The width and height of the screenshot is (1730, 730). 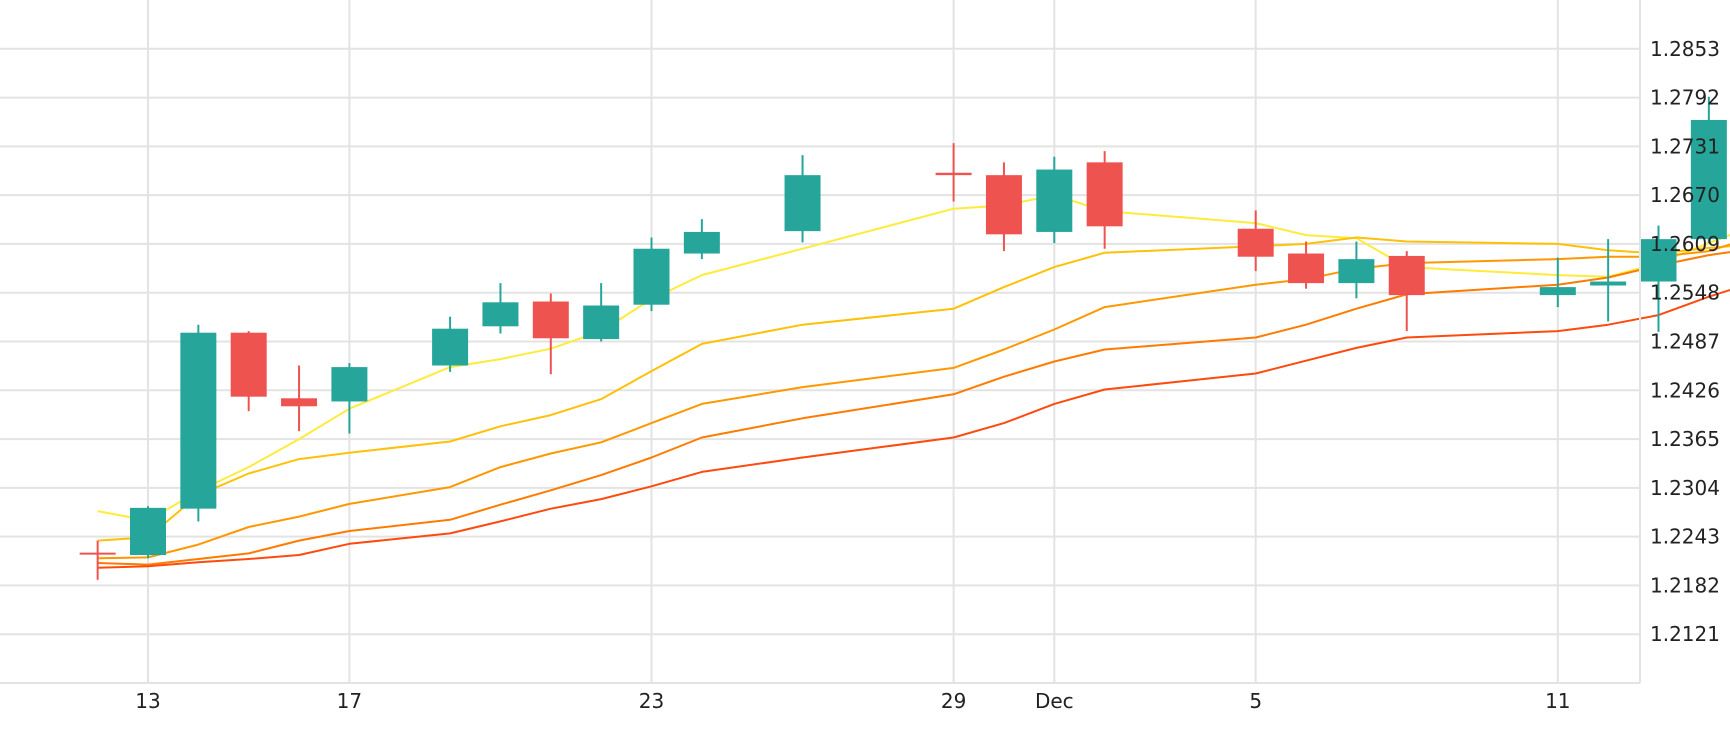 I want to click on x-tick-label: 23, so click(x=651, y=701).